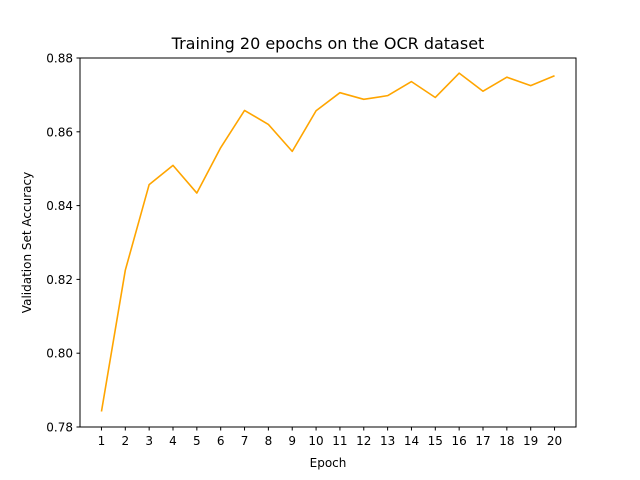 The image size is (640, 480). What do you see at coordinates (59, 206) in the screenshot?
I see `y-tick-label: 0.84` at bounding box center [59, 206].